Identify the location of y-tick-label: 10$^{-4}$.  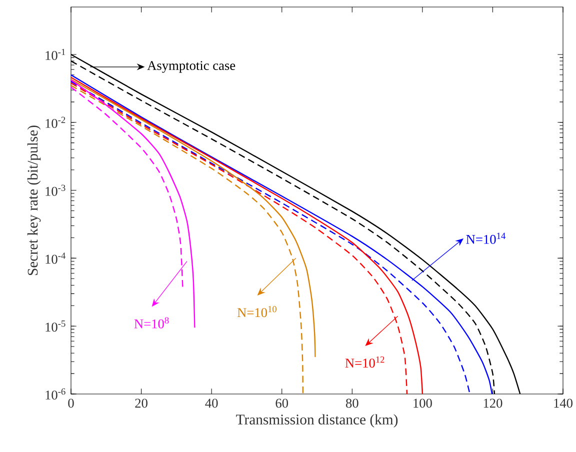
(56, 258).